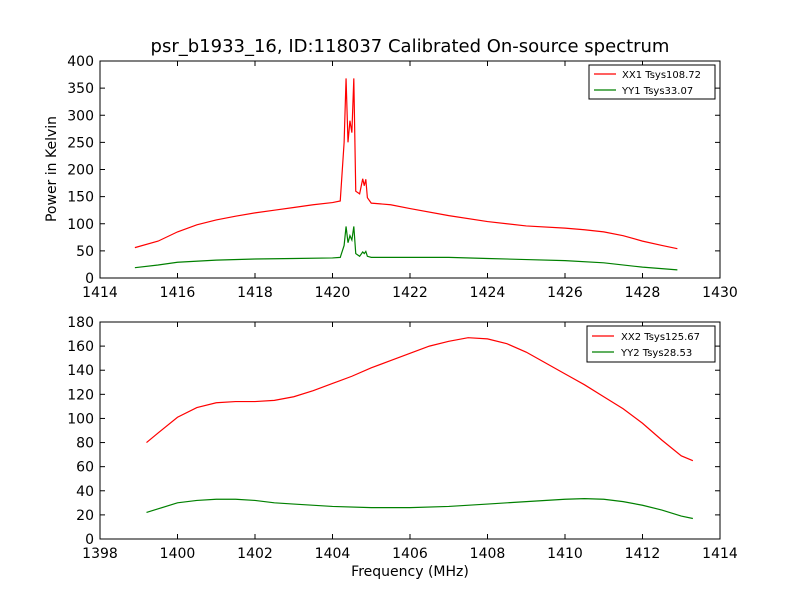  Describe the element at coordinates (80, 171) in the screenshot. I see `y-tick-label: 200` at that location.